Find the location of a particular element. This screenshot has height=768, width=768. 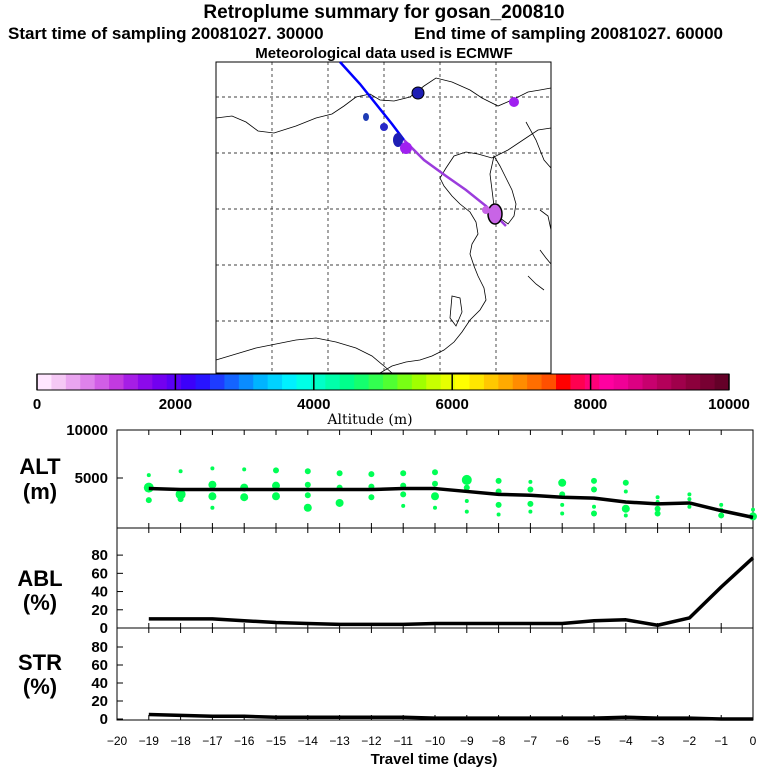

panel-label: ABL is located at coordinates (39, 578).